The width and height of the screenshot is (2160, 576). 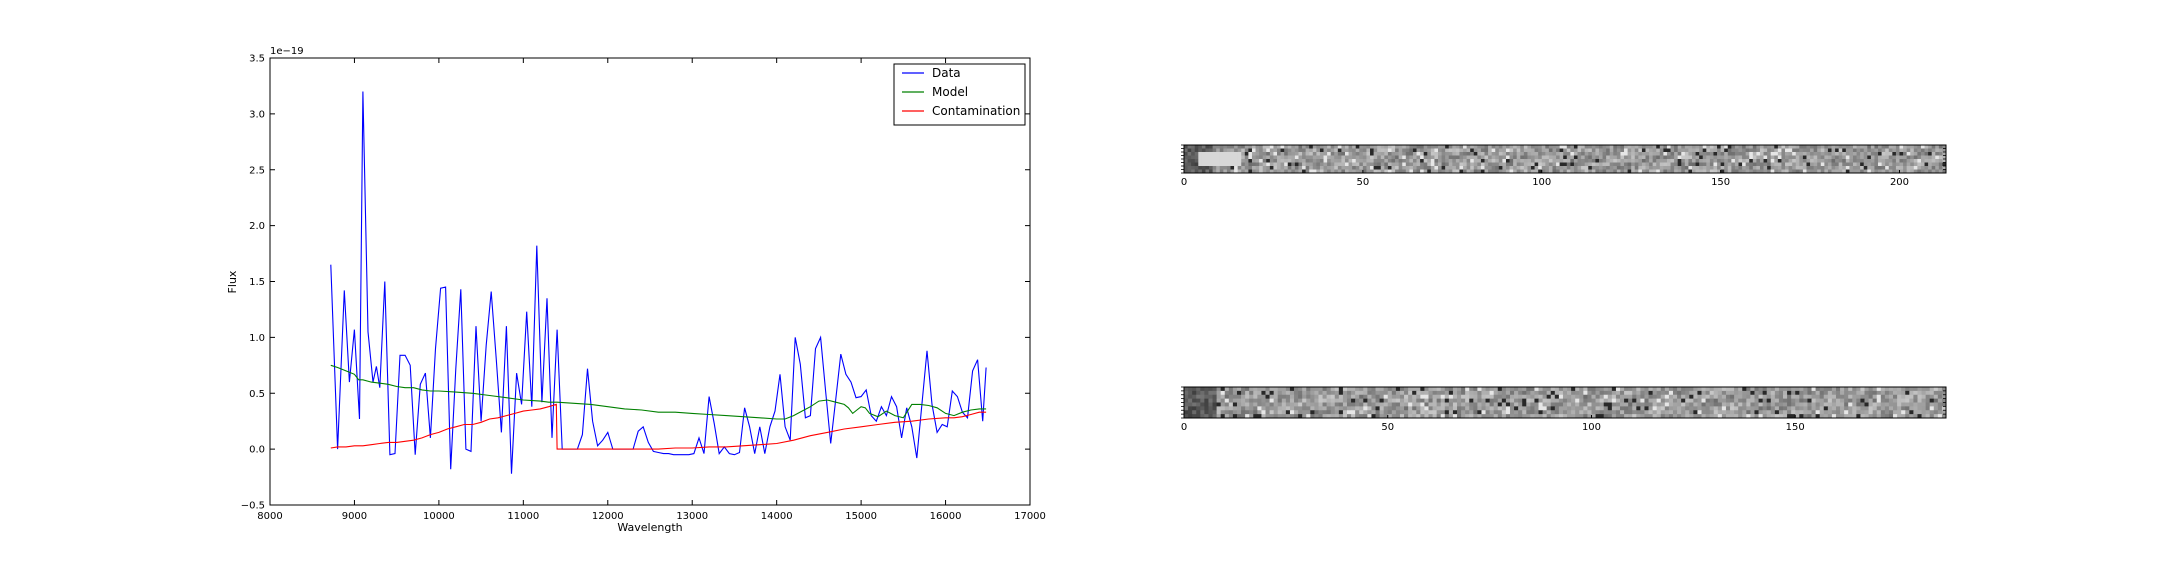 I want to click on x-axis-label: Wavelength, so click(x=649, y=527).